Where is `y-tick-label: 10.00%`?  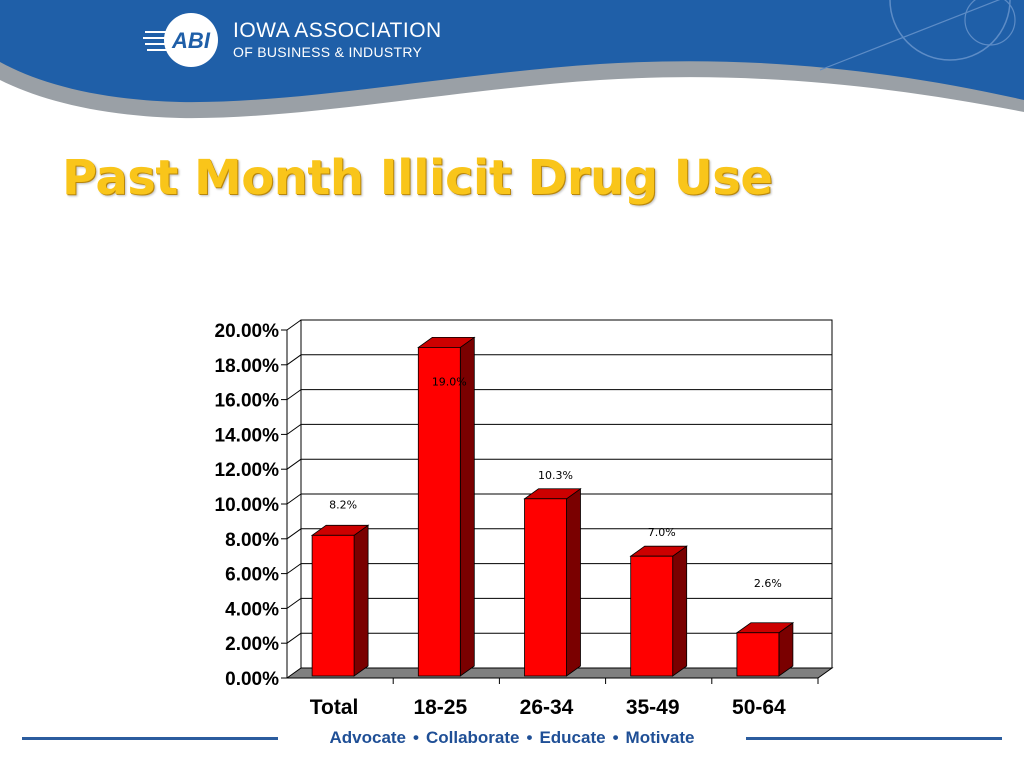
y-tick-label: 10.00% is located at coordinates (247, 505).